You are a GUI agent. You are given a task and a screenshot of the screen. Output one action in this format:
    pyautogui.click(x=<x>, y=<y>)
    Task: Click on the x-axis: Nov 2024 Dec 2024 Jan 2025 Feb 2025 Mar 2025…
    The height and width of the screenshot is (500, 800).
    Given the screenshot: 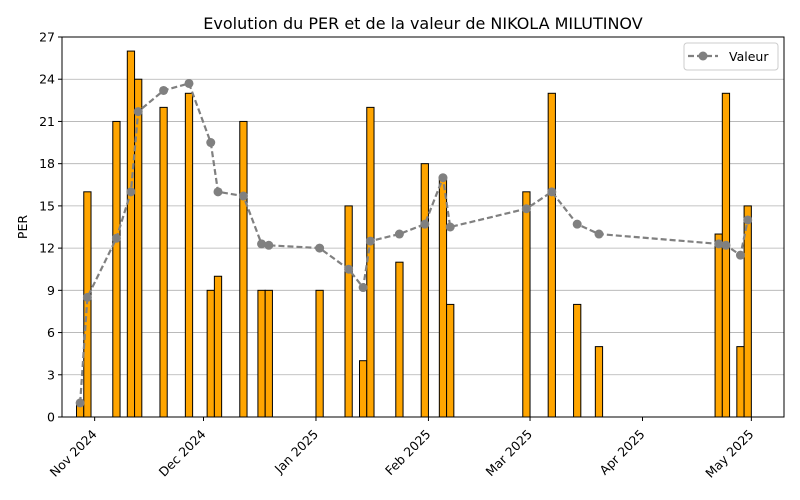 What is the action you would take?
    pyautogui.click(x=401, y=449)
    